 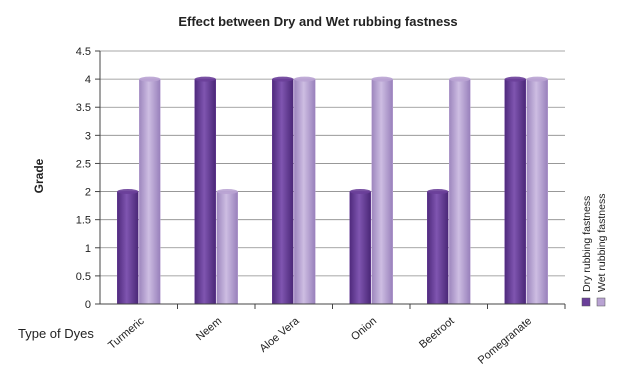 What do you see at coordinates (587, 244) in the screenshot?
I see `legend-label: Dry rubbing fastness` at bounding box center [587, 244].